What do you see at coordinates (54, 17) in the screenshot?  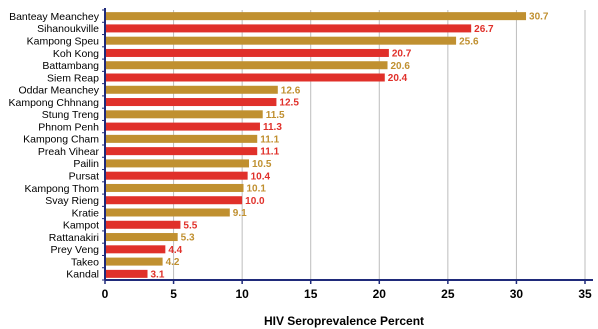 I see `category-label: Banteay Meanchey` at bounding box center [54, 17].